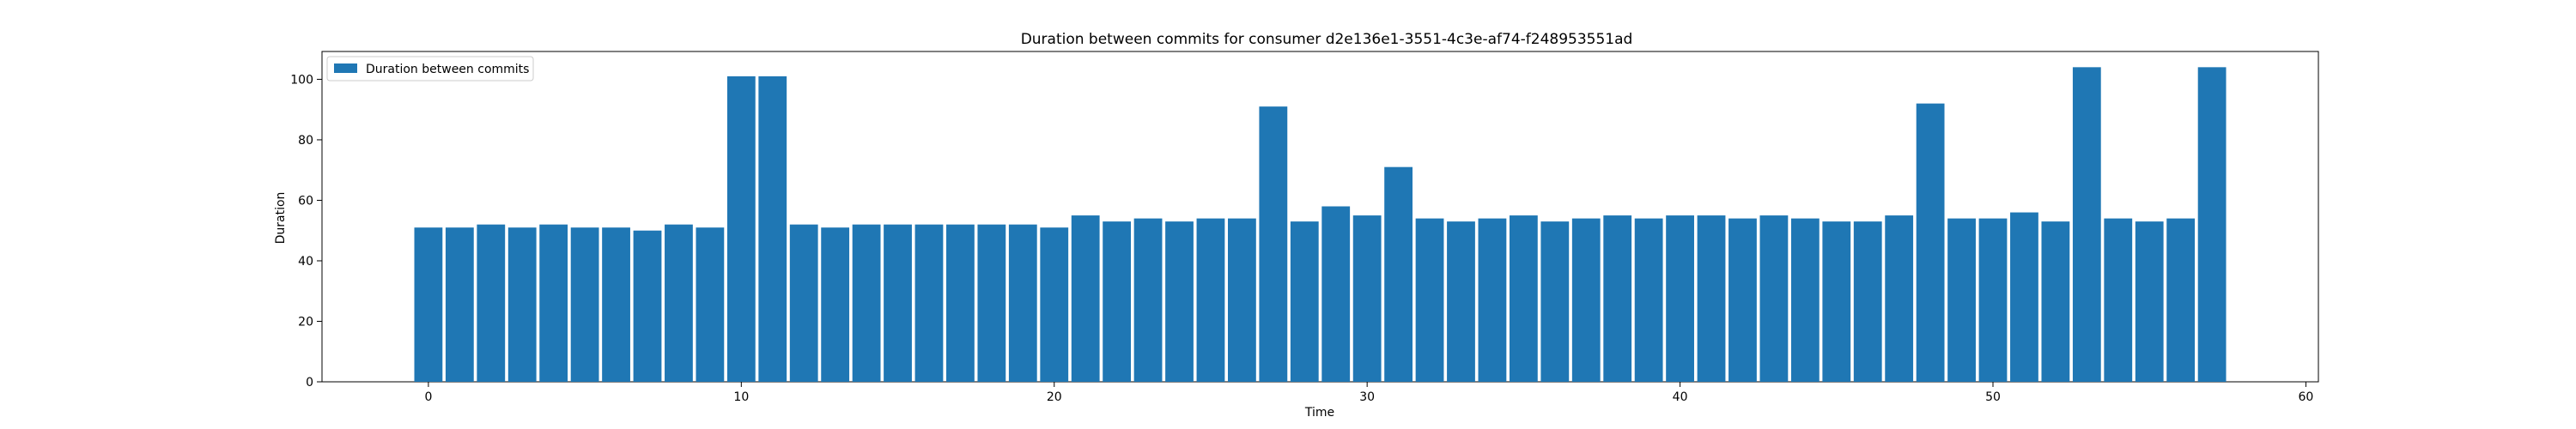  What do you see at coordinates (310, 383) in the screenshot?
I see `y-tick-label: 0` at bounding box center [310, 383].